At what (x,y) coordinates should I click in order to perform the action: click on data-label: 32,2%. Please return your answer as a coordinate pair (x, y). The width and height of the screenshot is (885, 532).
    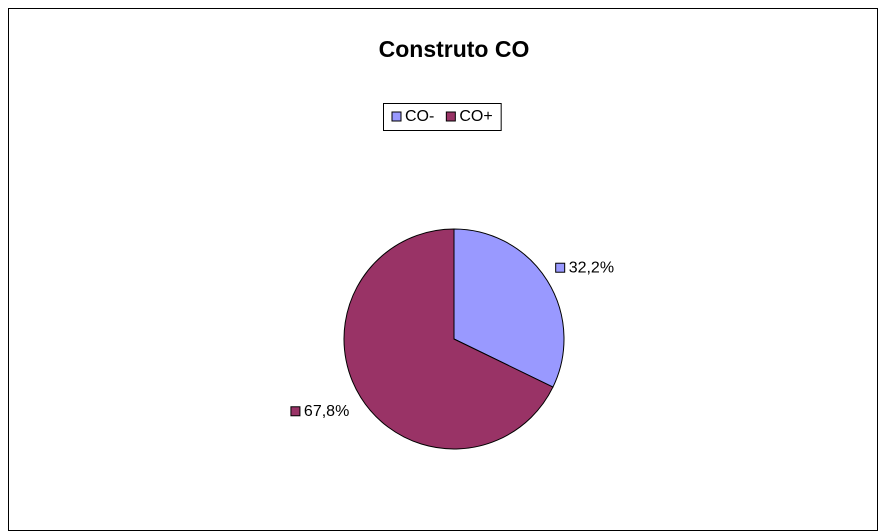
    Looking at the image, I should click on (591, 267).